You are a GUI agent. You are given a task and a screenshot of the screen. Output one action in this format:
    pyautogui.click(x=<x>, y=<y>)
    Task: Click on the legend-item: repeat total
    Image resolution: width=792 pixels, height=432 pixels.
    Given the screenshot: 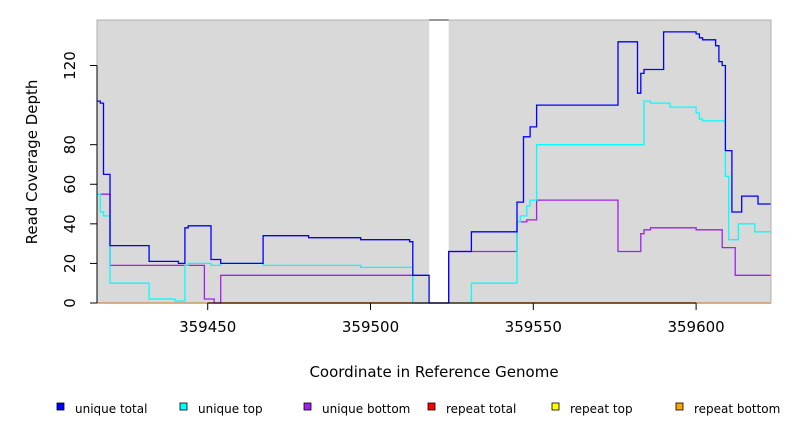 What is the action you would take?
    pyautogui.click(x=471, y=409)
    